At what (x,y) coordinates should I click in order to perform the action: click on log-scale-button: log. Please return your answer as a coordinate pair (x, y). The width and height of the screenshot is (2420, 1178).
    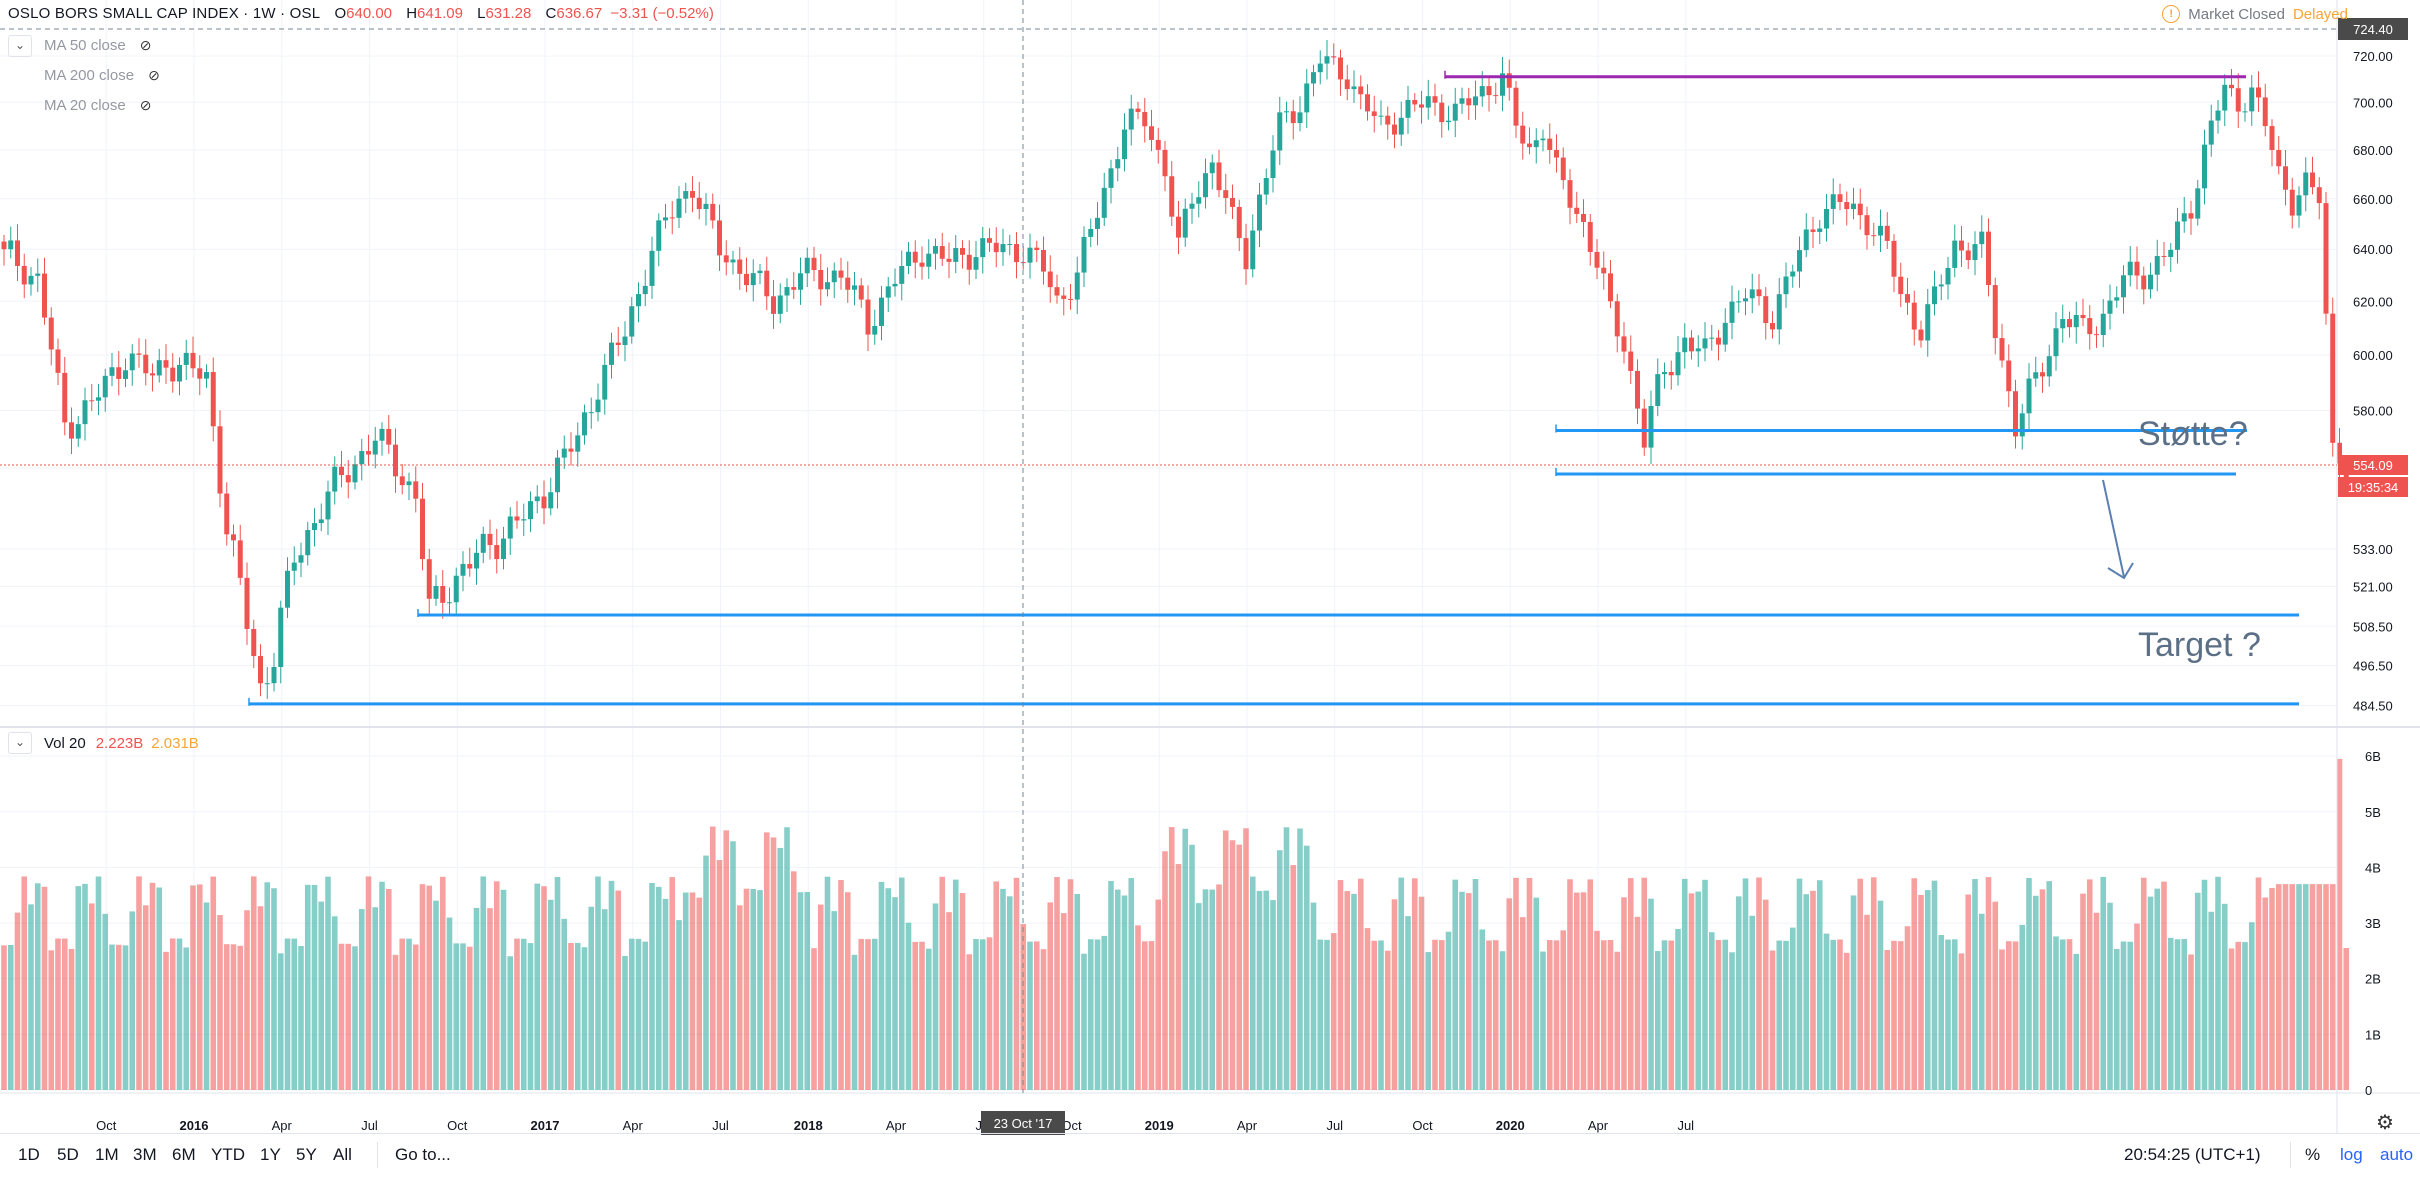
    Looking at the image, I should click on (2351, 1154).